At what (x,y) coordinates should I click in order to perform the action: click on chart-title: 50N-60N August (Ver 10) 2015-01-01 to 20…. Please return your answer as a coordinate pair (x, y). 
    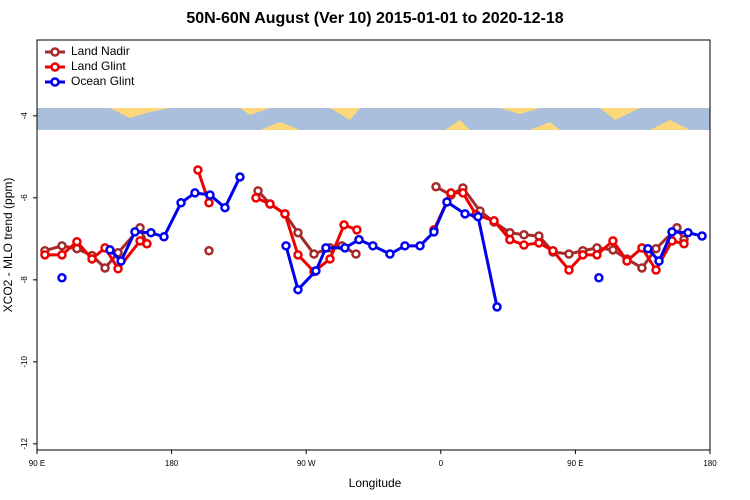
    Looking at the image, I should click on (374, 18).